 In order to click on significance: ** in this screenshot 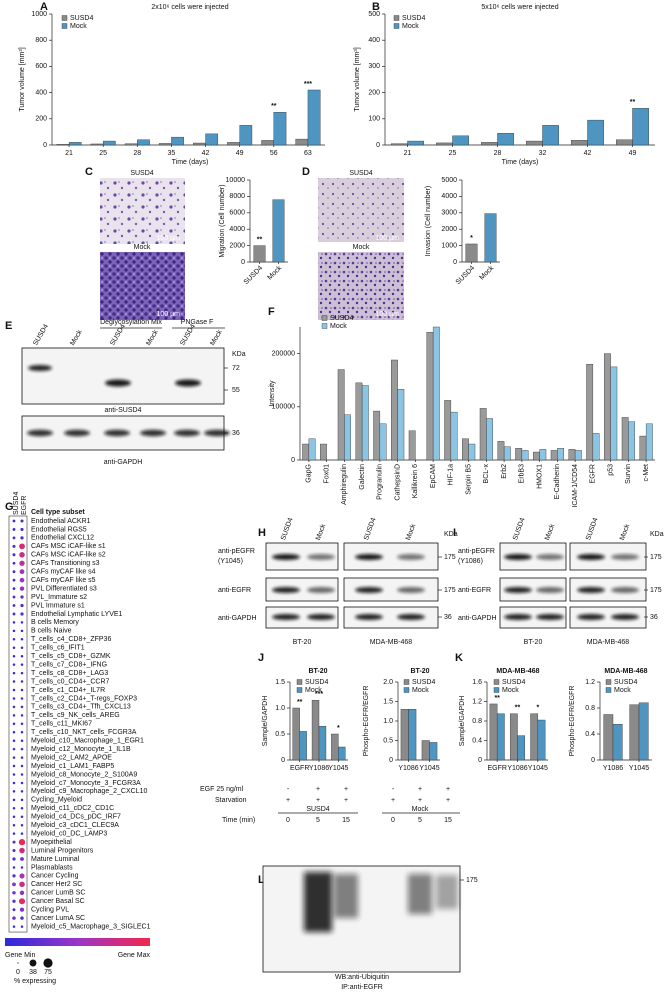, I will do `click(497, 698)`.